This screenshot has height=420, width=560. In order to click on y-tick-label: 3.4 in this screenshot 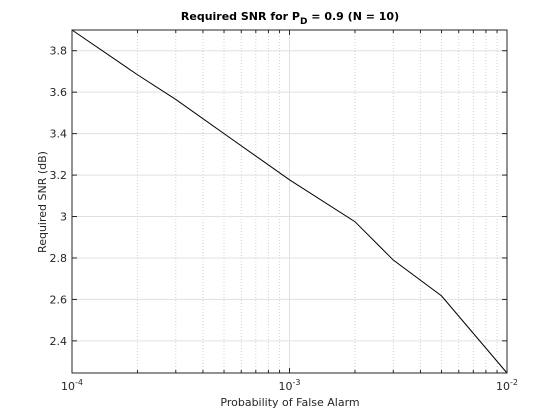, I will do `click(59, 134)`.